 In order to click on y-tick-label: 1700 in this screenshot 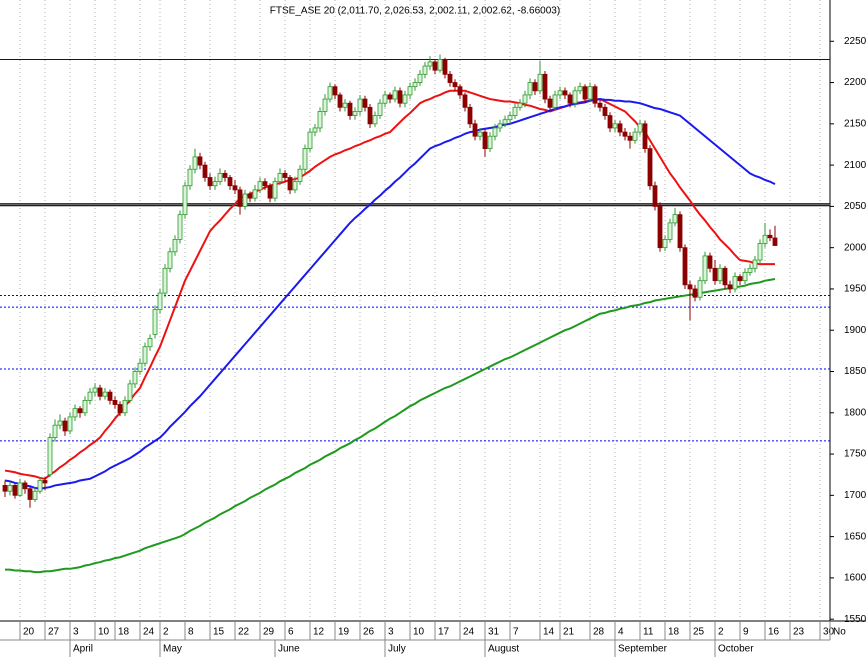, I will do `click(855, 495)`.